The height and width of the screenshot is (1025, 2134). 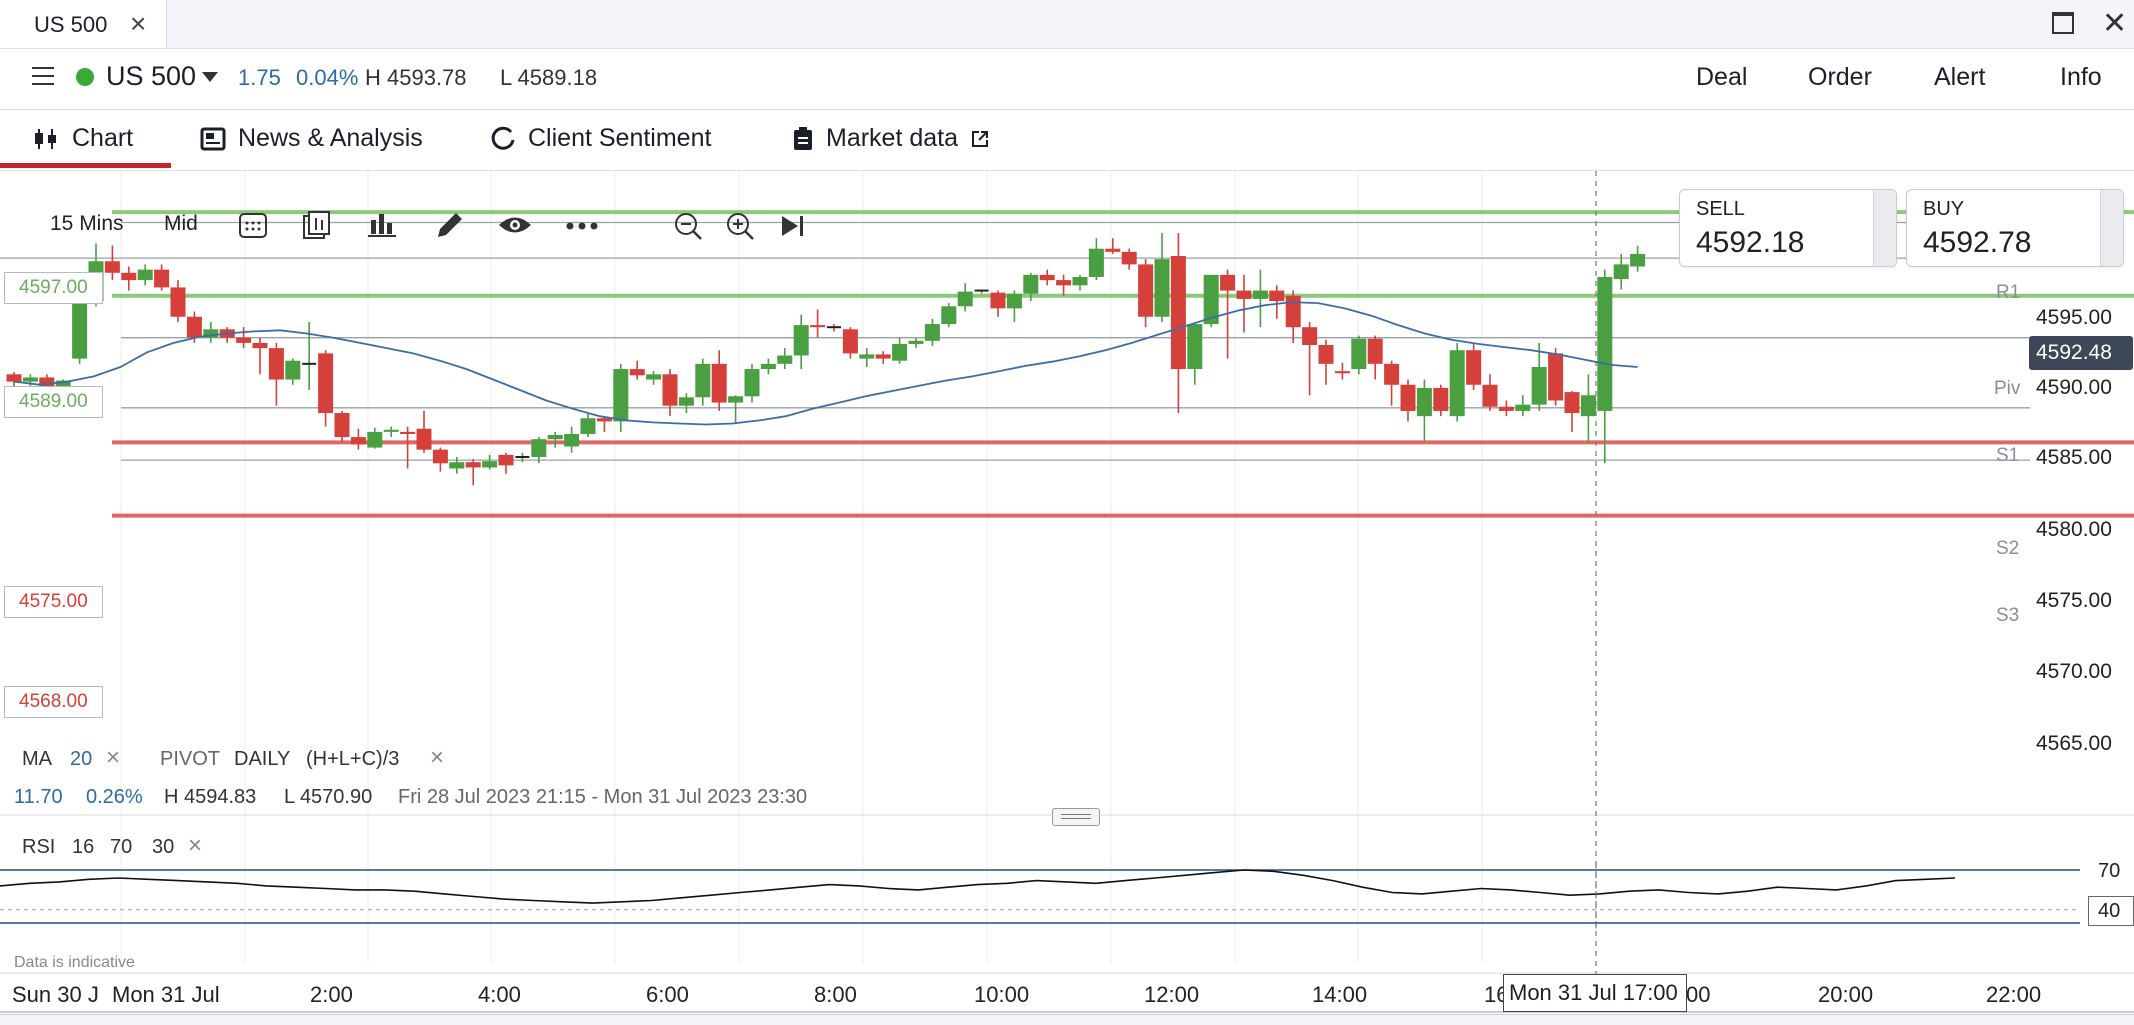 I want to click on zoom-out-icon, so click(x=689, y=227).